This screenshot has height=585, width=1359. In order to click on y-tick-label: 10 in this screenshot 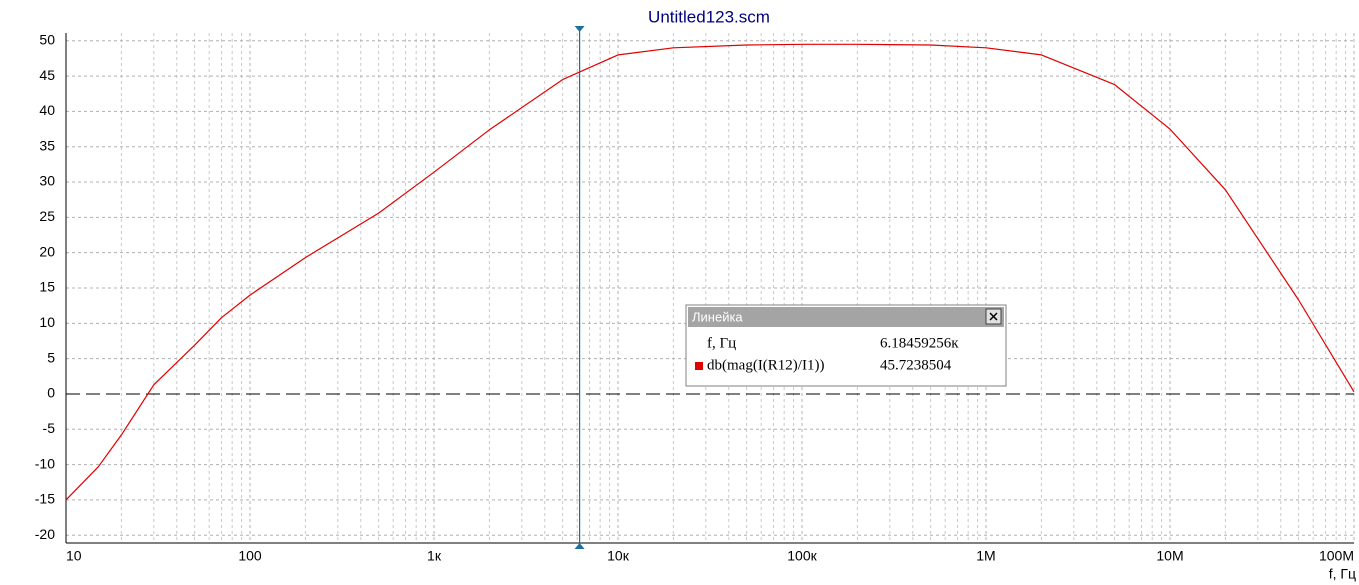, I will do `click(47, 322)`.